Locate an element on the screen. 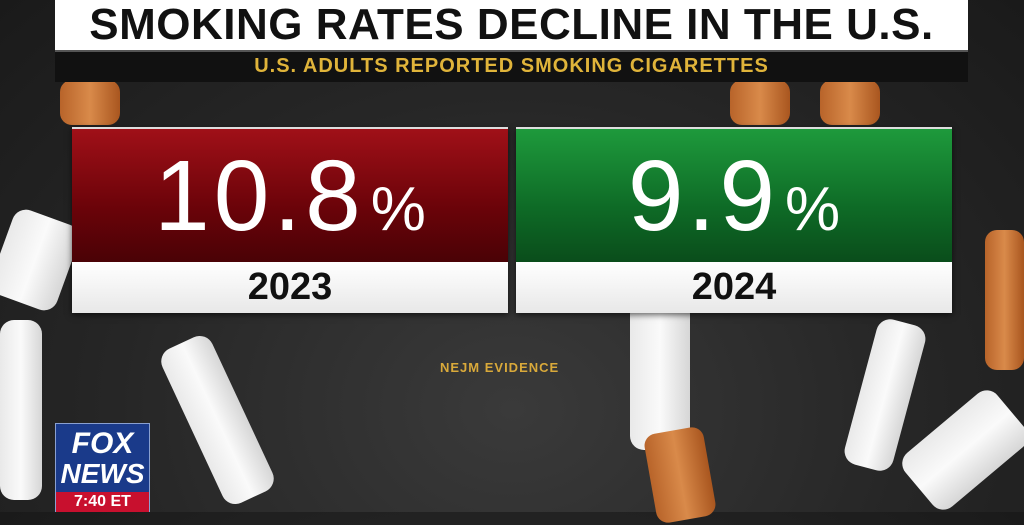 Image resolution: width=1024 pixels, height=525 pixels. subtitle: U.S. ADULTS REPORTED SMOKING CIGARETTES is located at coordinates (511, 66).